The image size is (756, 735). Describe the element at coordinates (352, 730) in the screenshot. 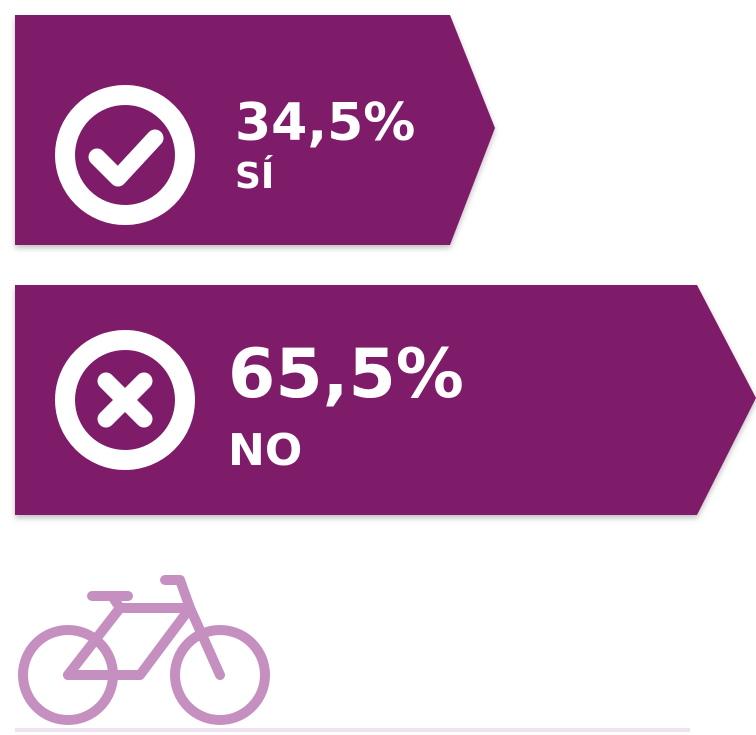

I see `baseline` at that location.